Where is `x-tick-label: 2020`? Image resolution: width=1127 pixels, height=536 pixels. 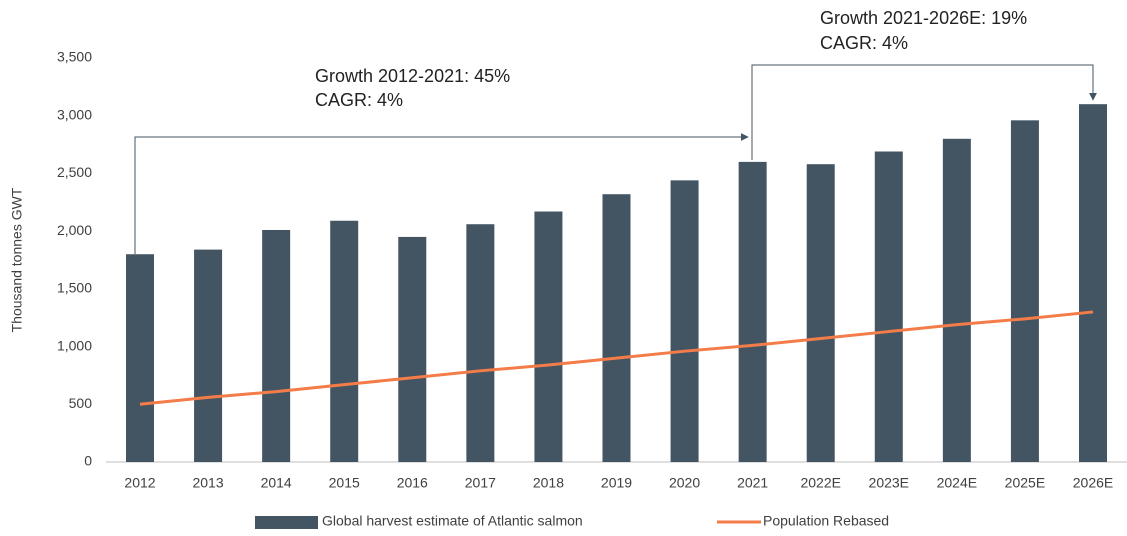 x-tick-label: 2020 is located at coordinates (684, 483).